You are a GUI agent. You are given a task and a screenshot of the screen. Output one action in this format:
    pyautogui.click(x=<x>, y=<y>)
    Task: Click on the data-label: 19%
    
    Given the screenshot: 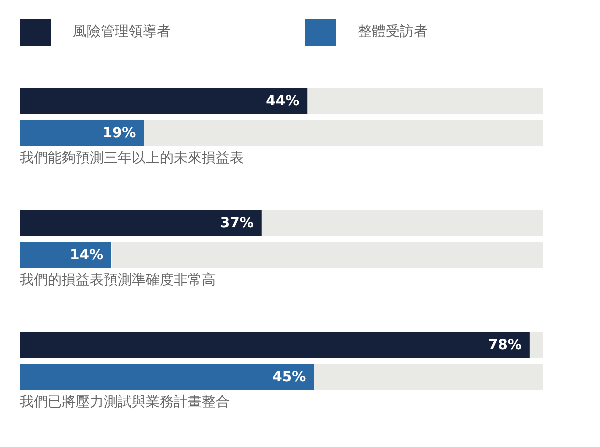 What is the action you would take?
    pyautogui.click(x=119, y=134)
    